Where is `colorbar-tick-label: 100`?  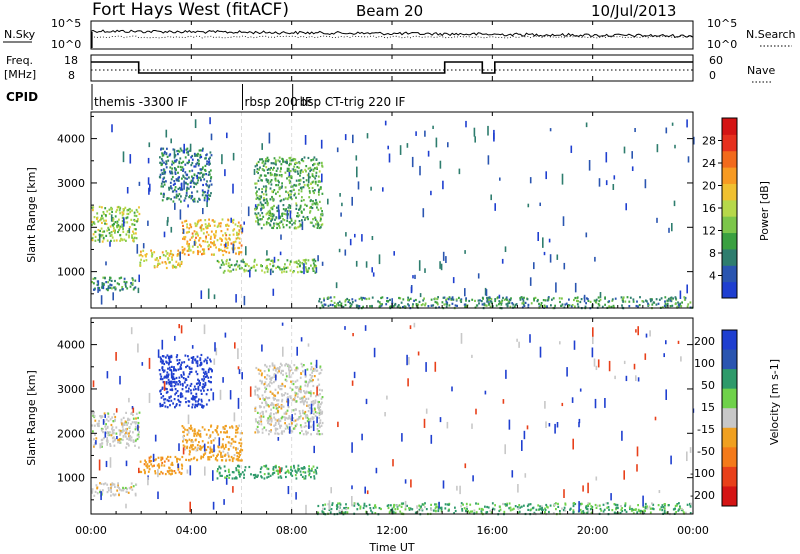 colorbar-tick-label: 100 is located at coordinates (704, 363).